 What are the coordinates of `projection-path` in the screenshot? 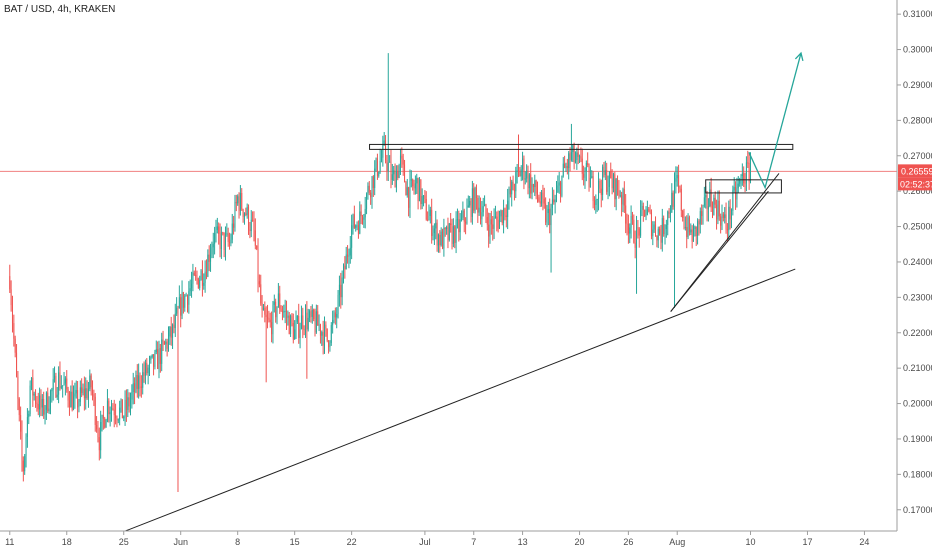 It's located at (775, 121).